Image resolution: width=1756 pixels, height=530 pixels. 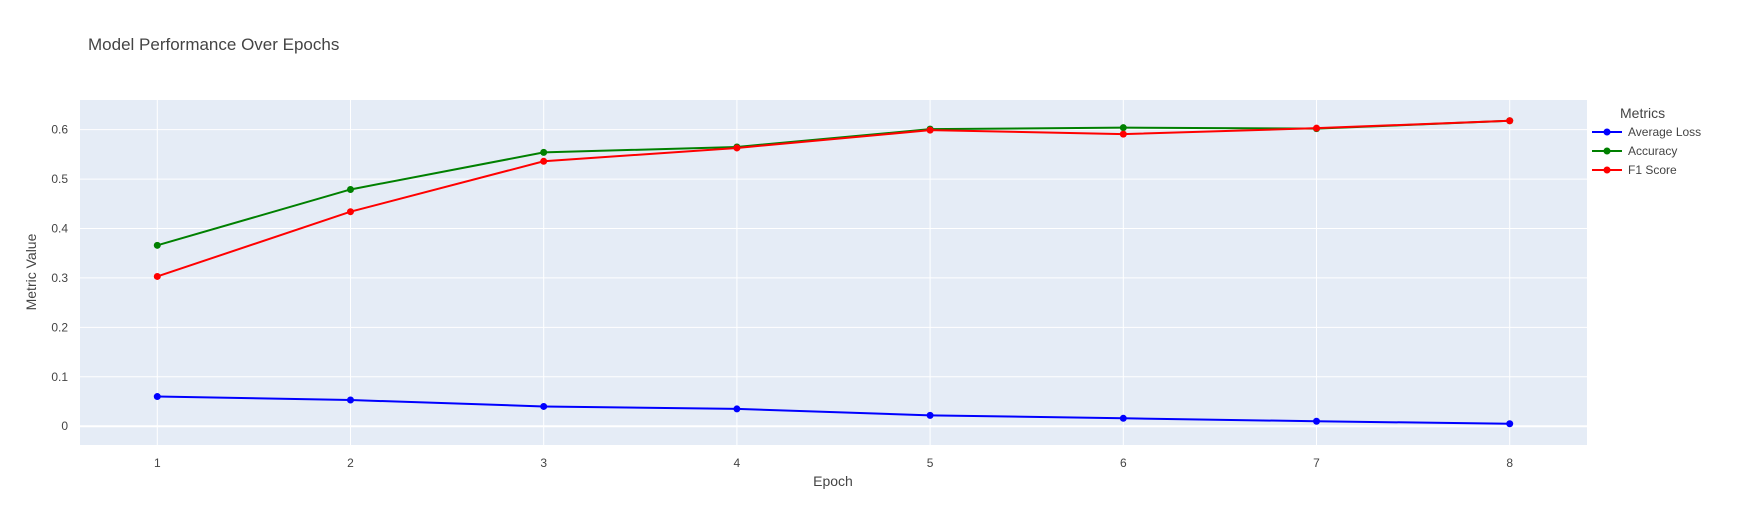 What do you see at coordinates (31, 271) in the screenshot?
I see `y-axis-label: Metric Value` at bounding box center [31, 271].